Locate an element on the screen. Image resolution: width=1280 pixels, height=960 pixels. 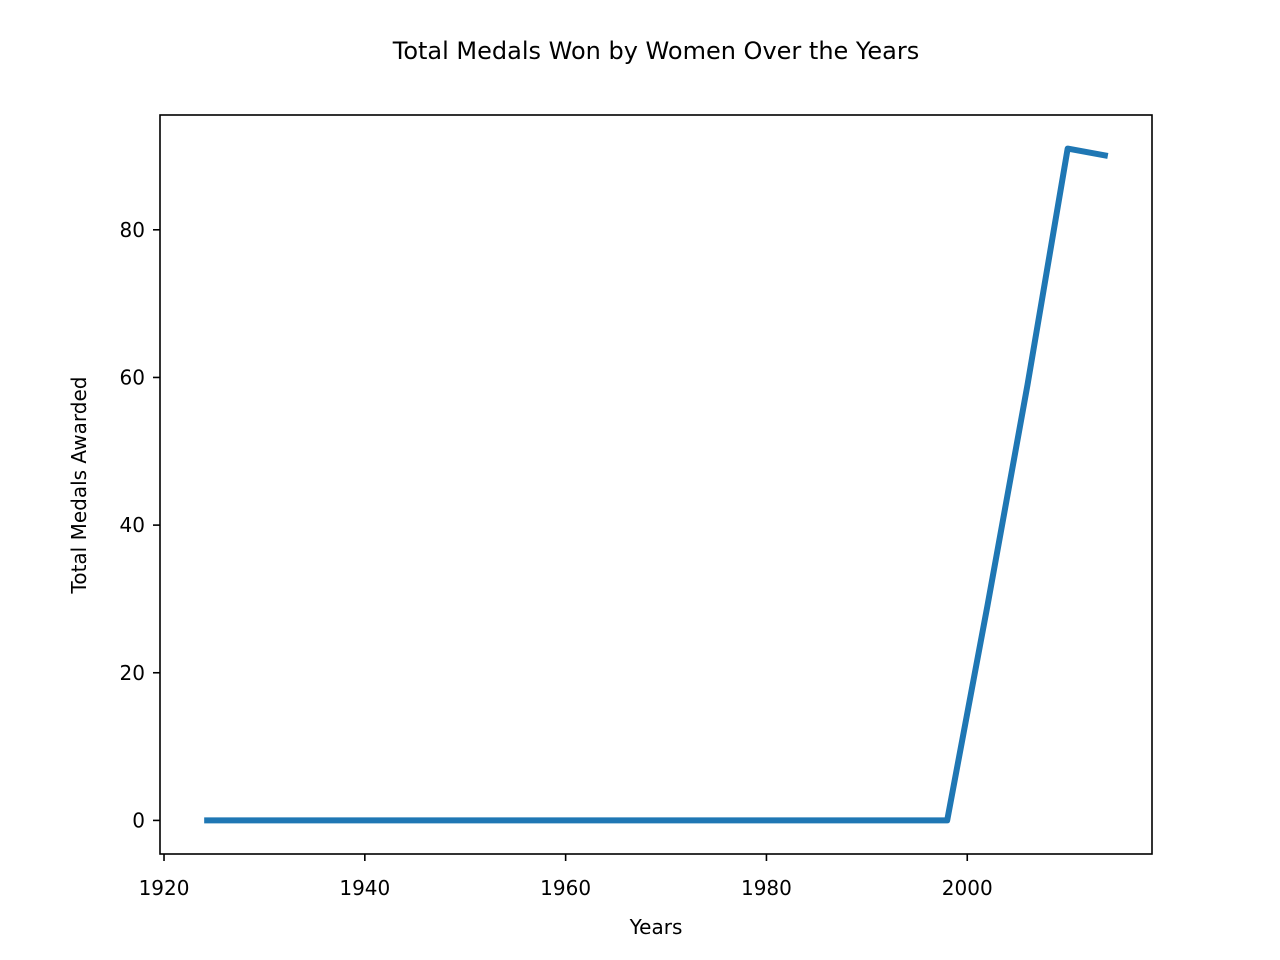
y-tick-label: 20 is located at coordinates (132, 673).